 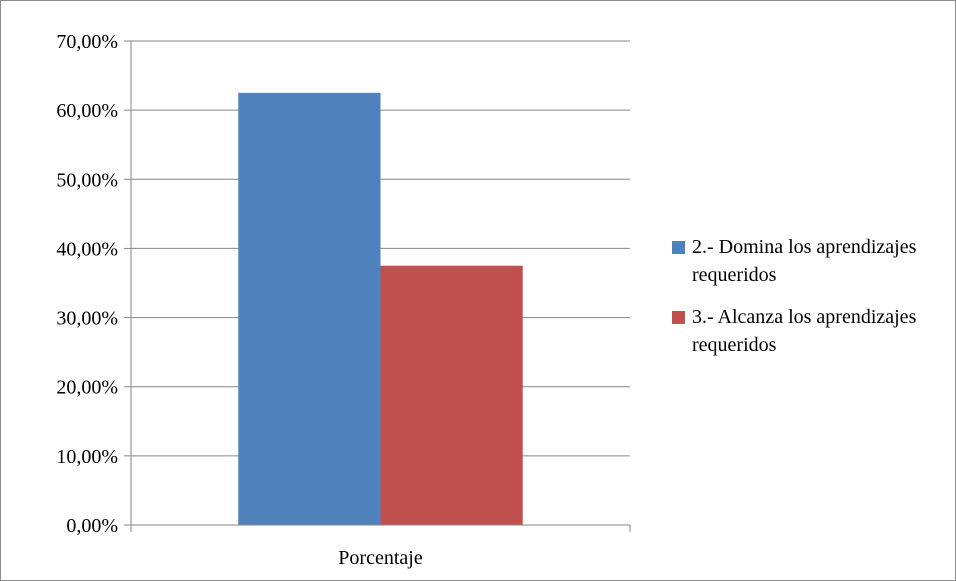 What do you see at coordinates (87, 249) in the screenshot?
I see `y-tick-label-4: 40,00%` at bounding box center [87, 249].